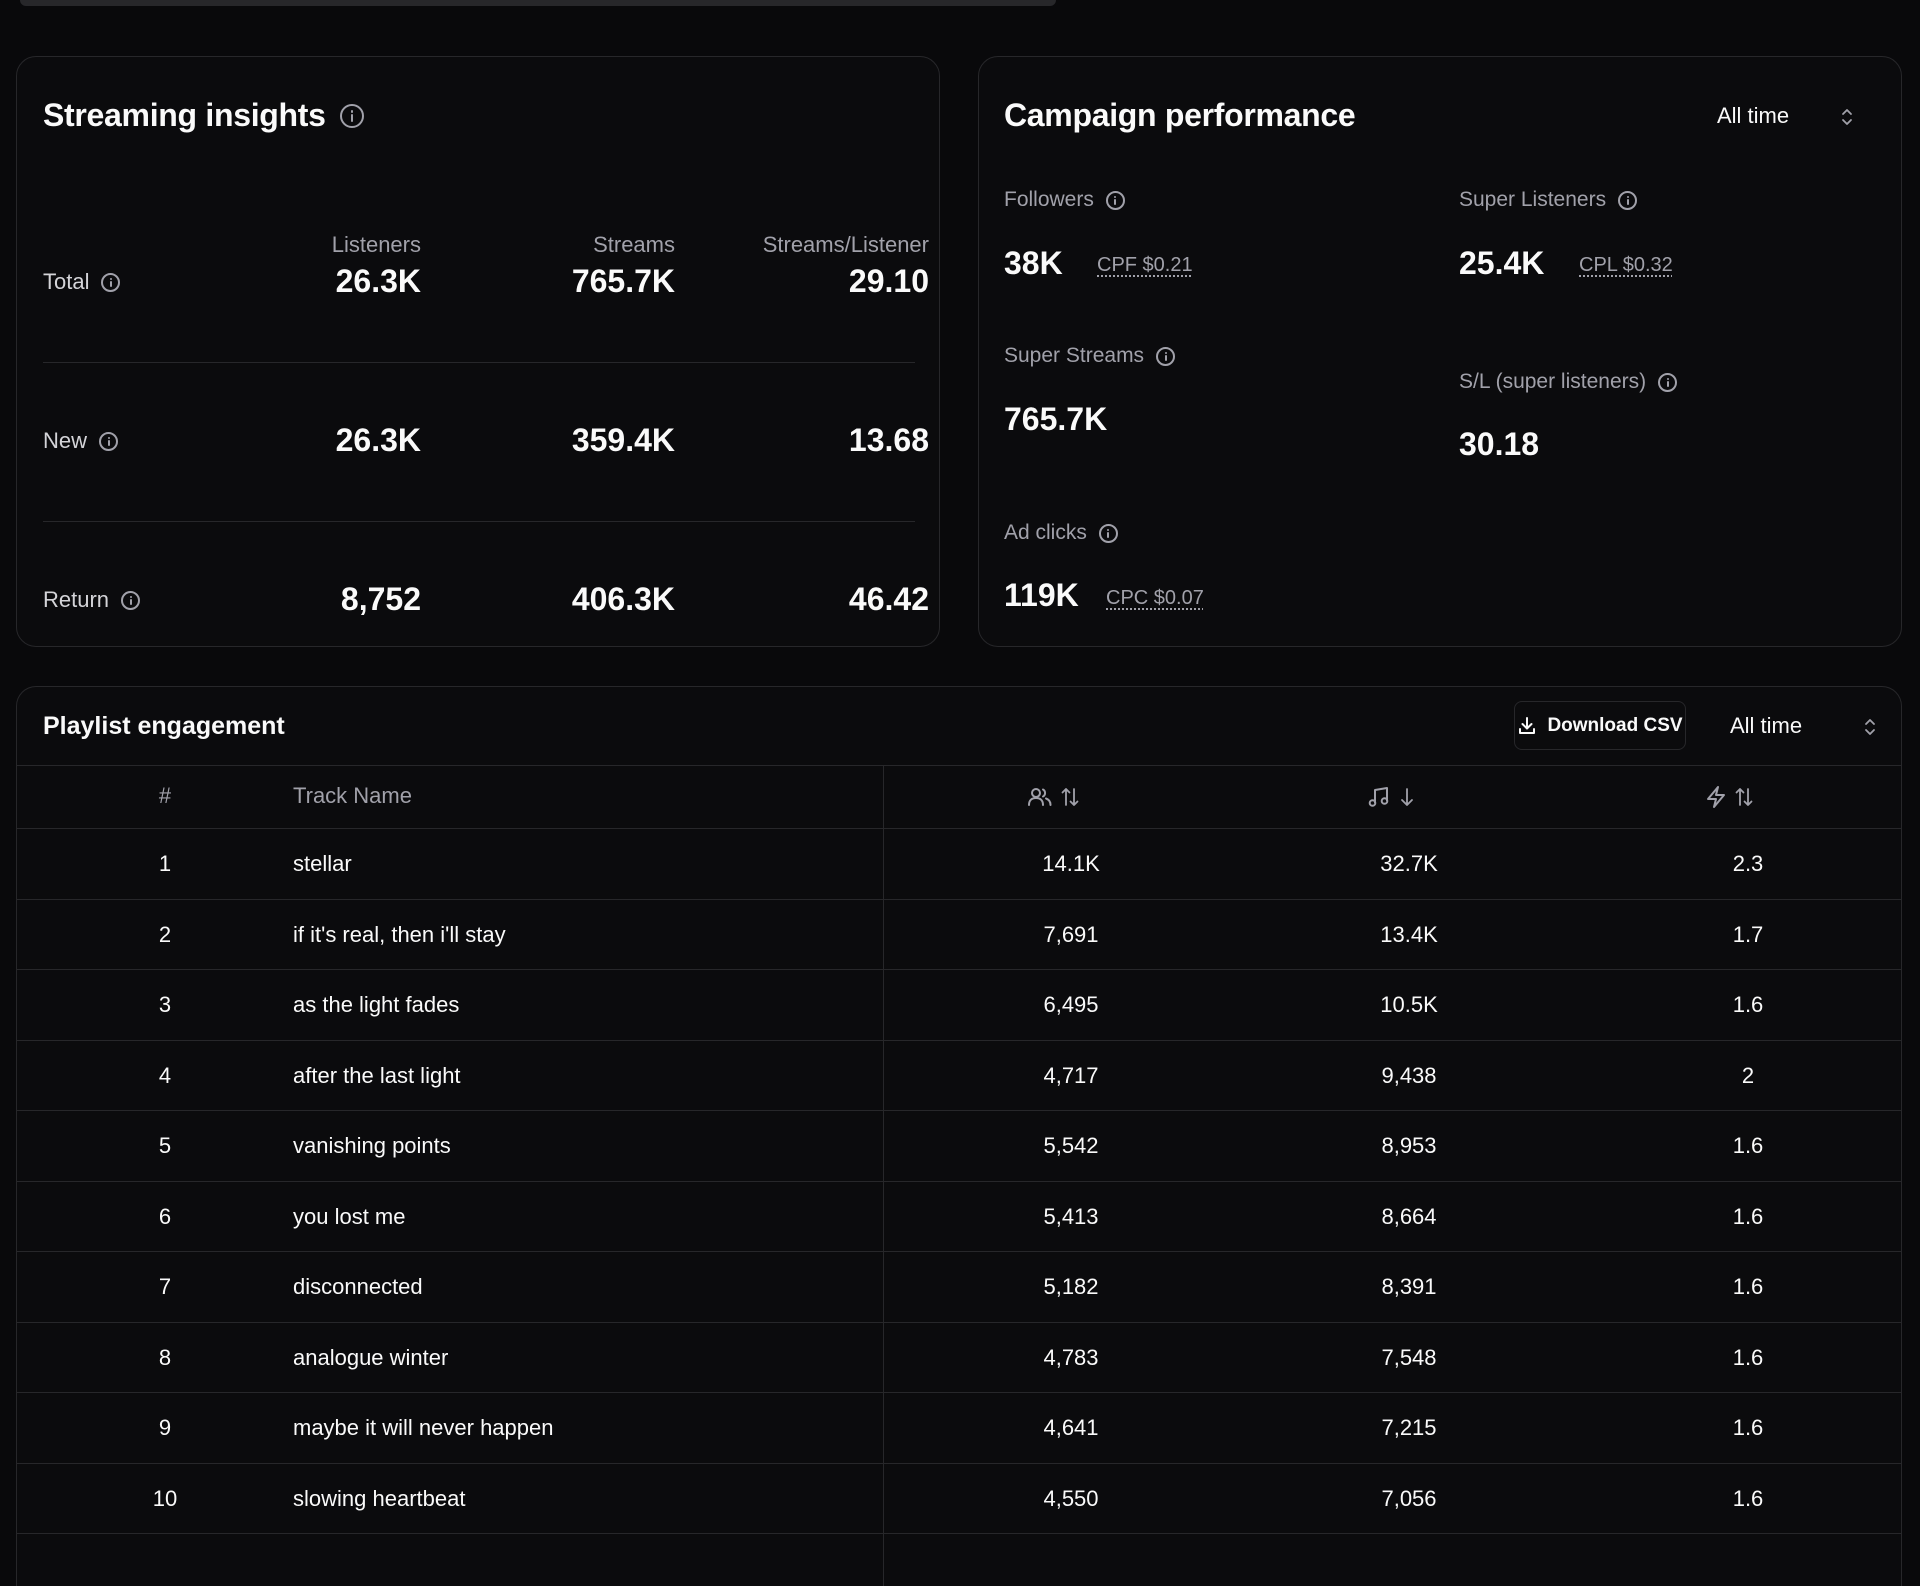  What do you see at coordinates (959, 1004) in the screenshot?
I see `table-row: 3 as the light fades 6,495 10.5K 1.6` at bounding box center [959, 1004].